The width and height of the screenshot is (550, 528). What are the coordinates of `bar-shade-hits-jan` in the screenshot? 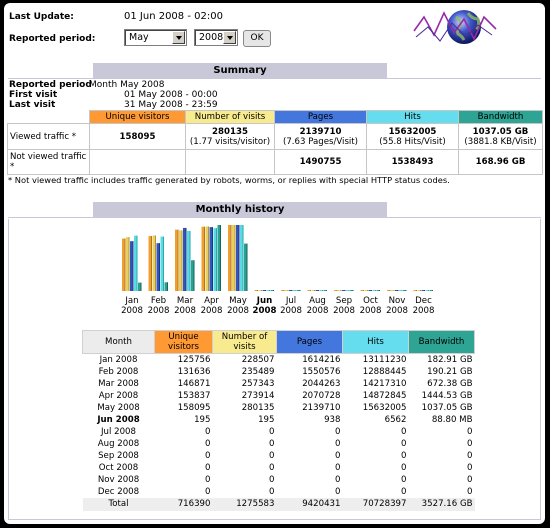 It's located at (137, 263).